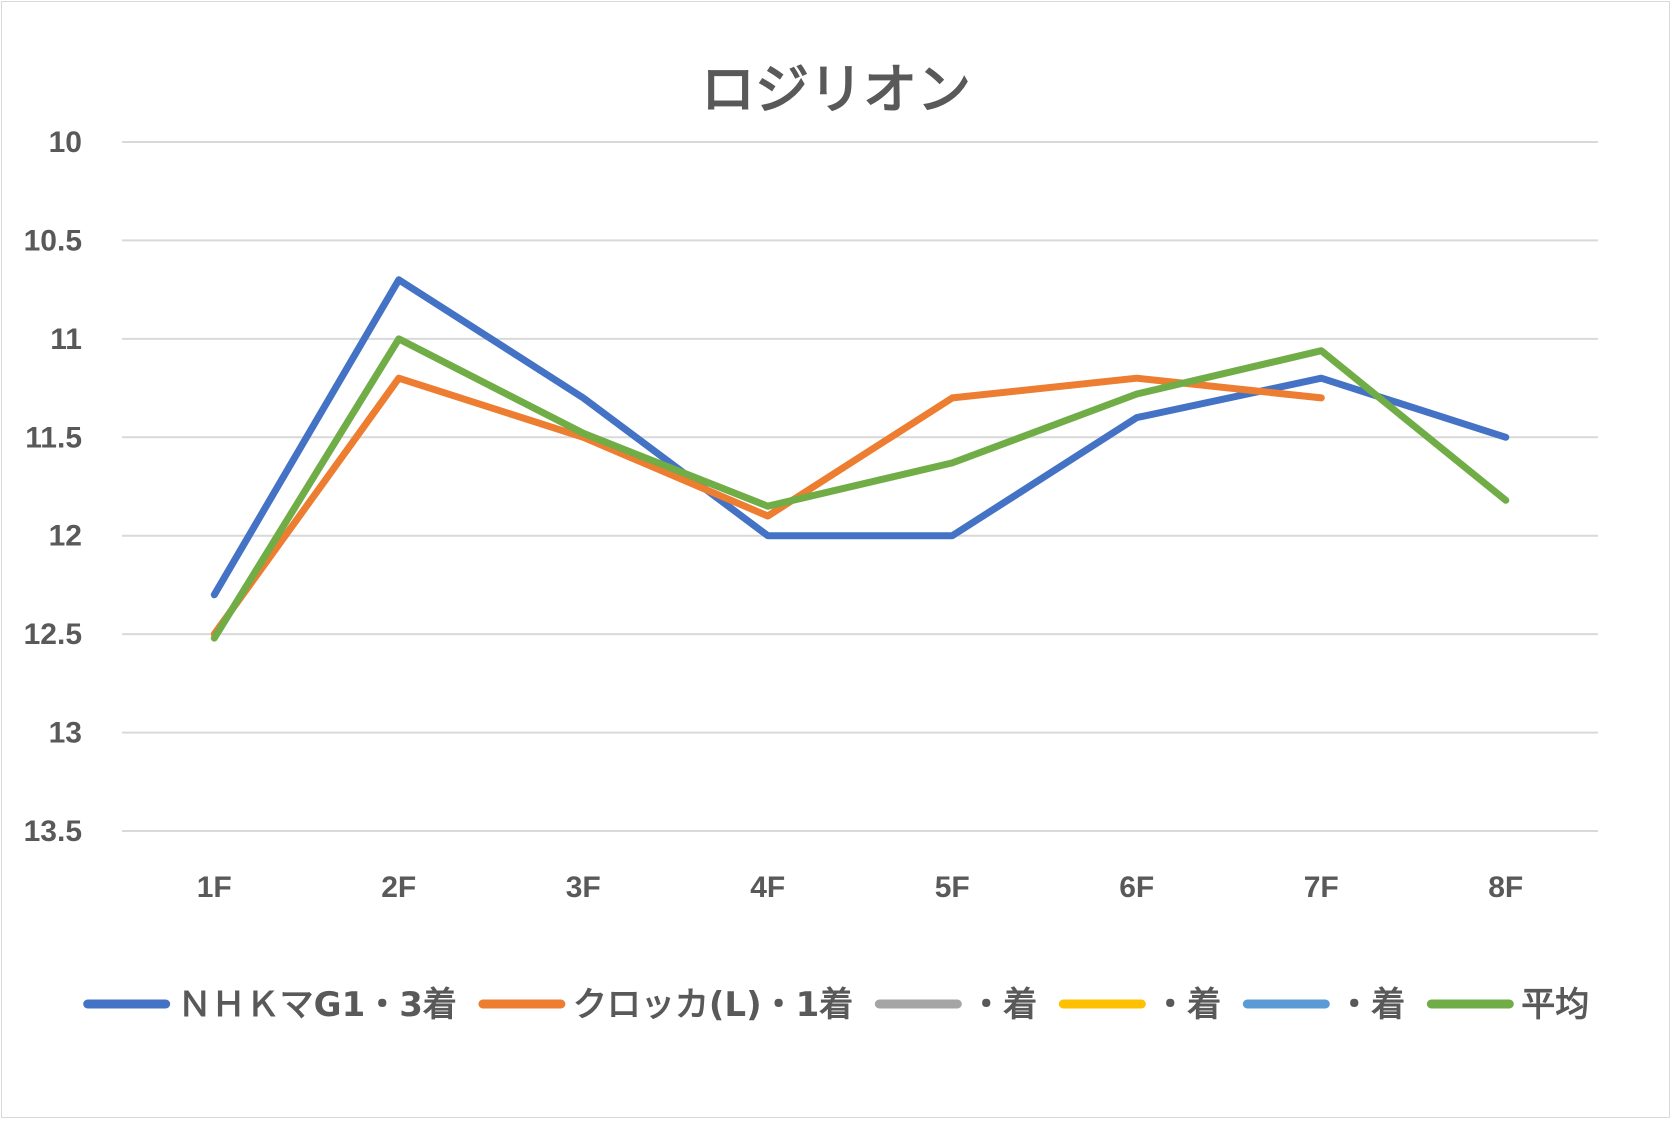  Describe the element at coordinates (53, 634) in the screenshot. I see `y-tick-label: 12.5` at that location.